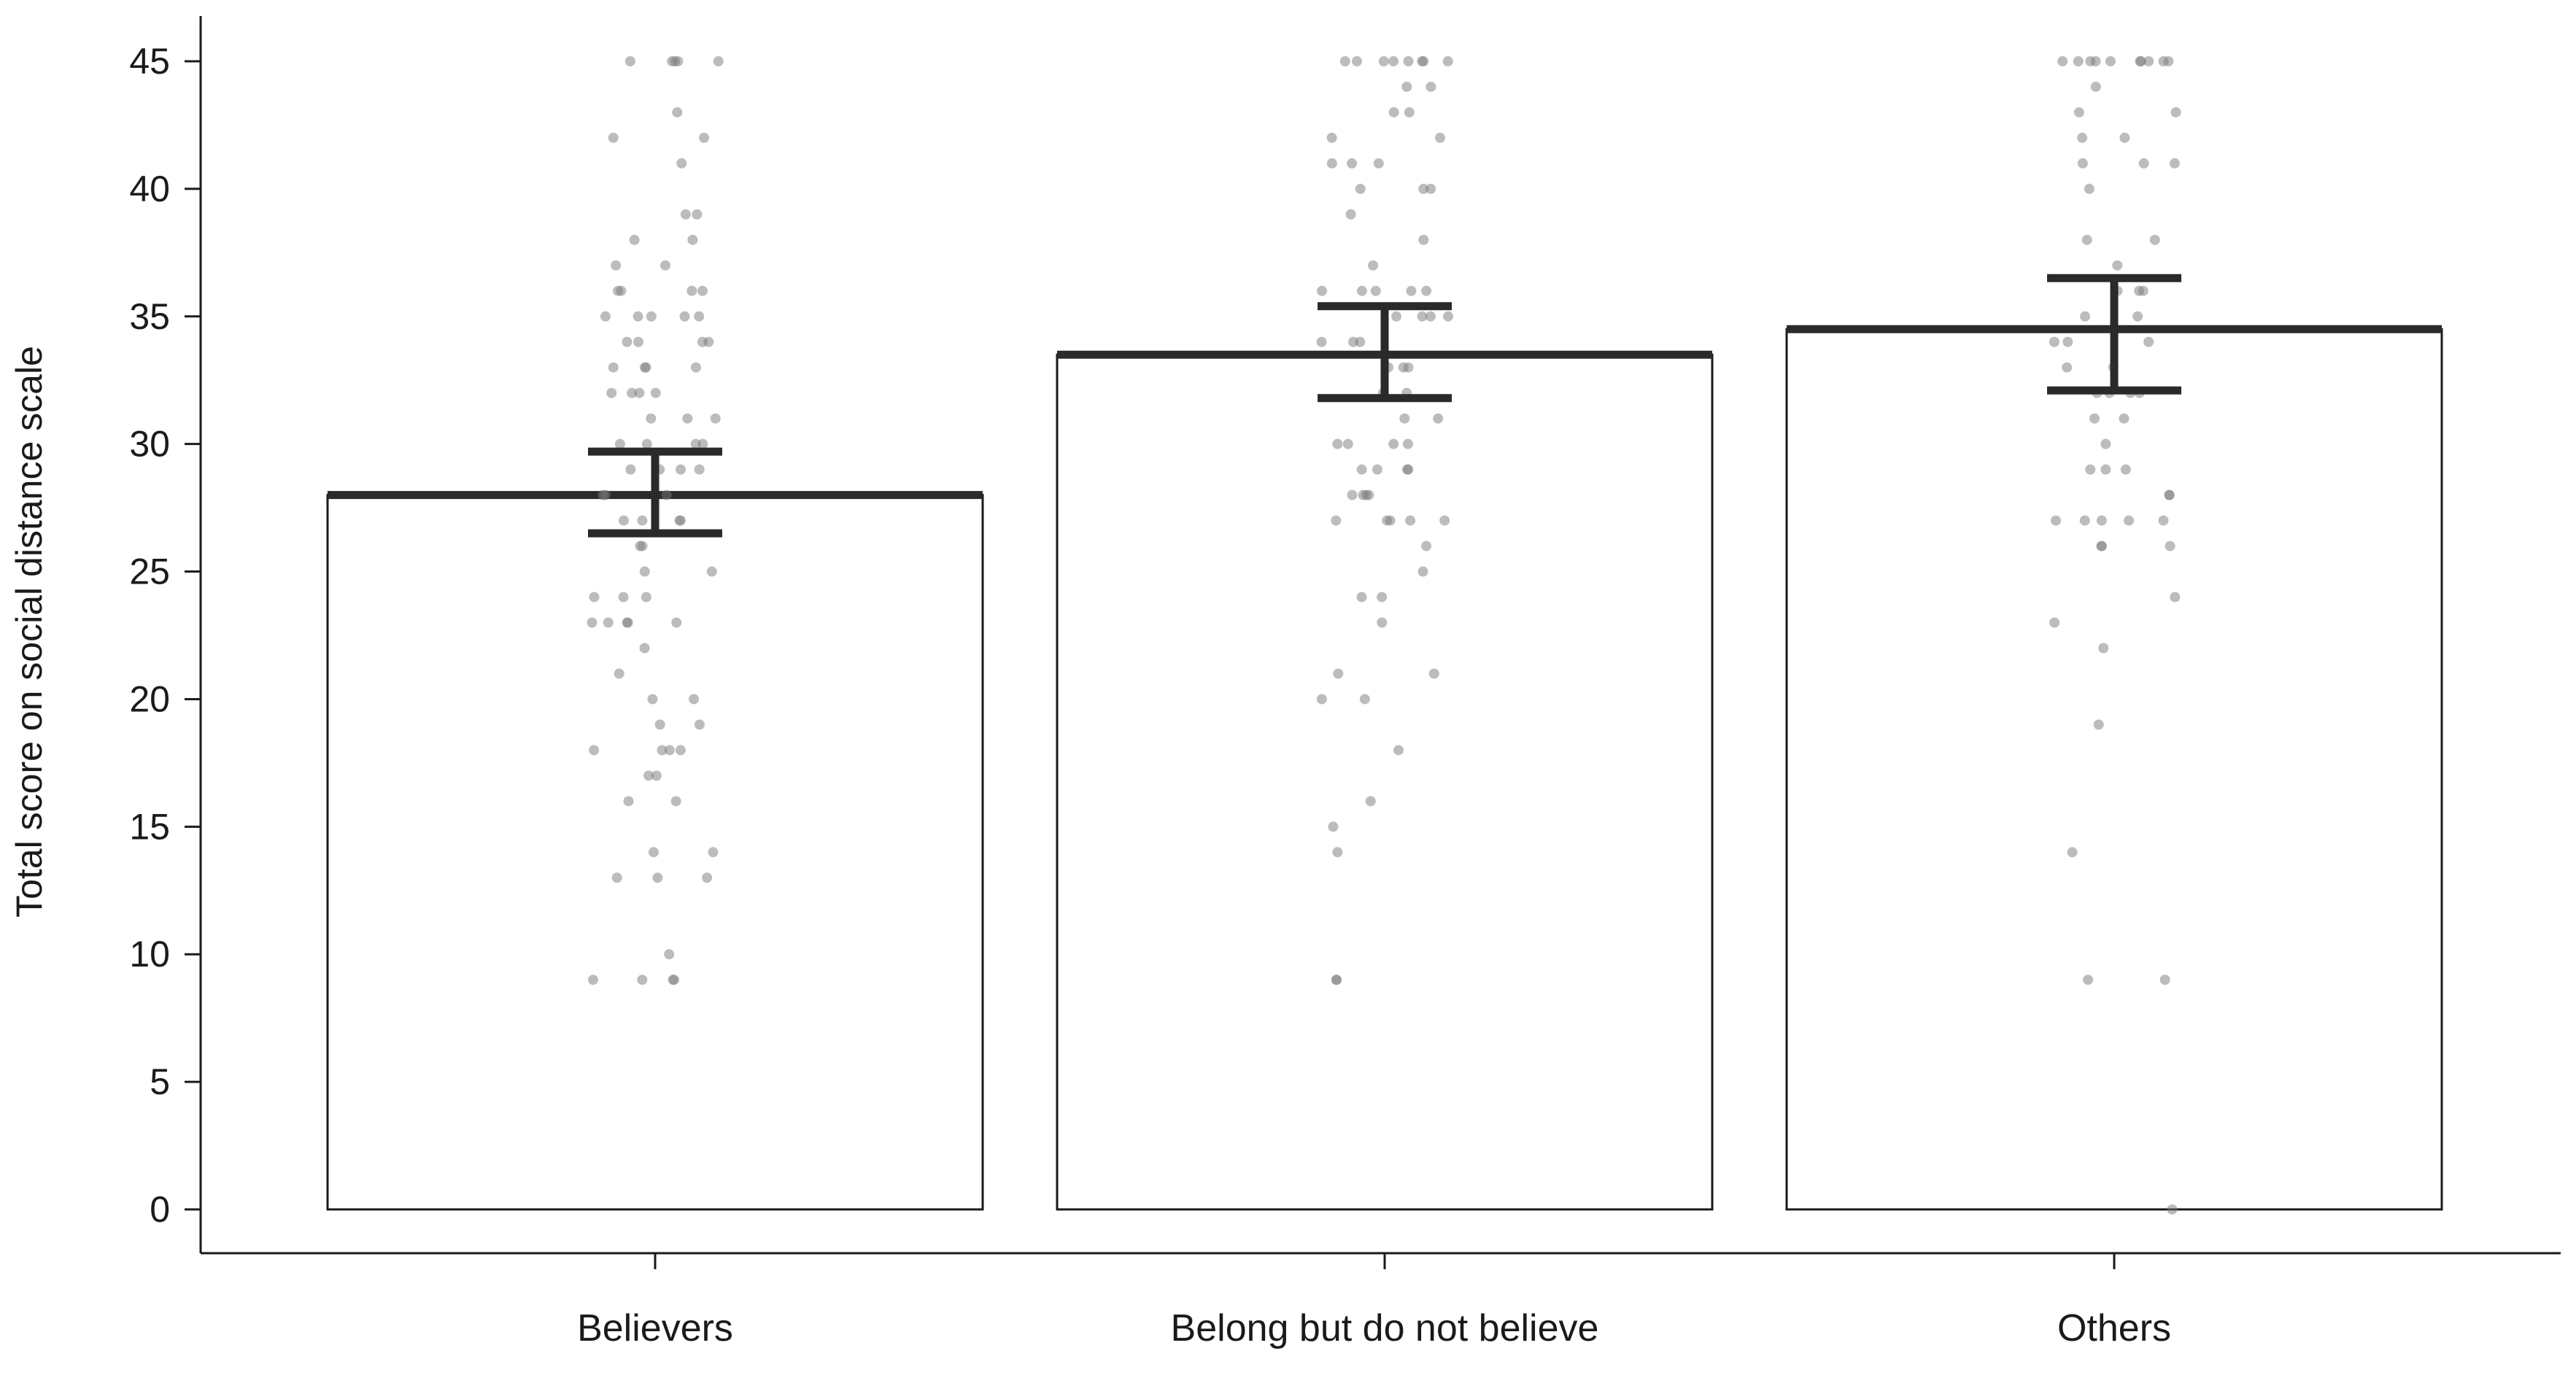 The image size is (2576, 1375). What do you see at coordinates (149, 826) in the screenshot?
I see `y-tick-label: 15` at bounding box center [149, 826].